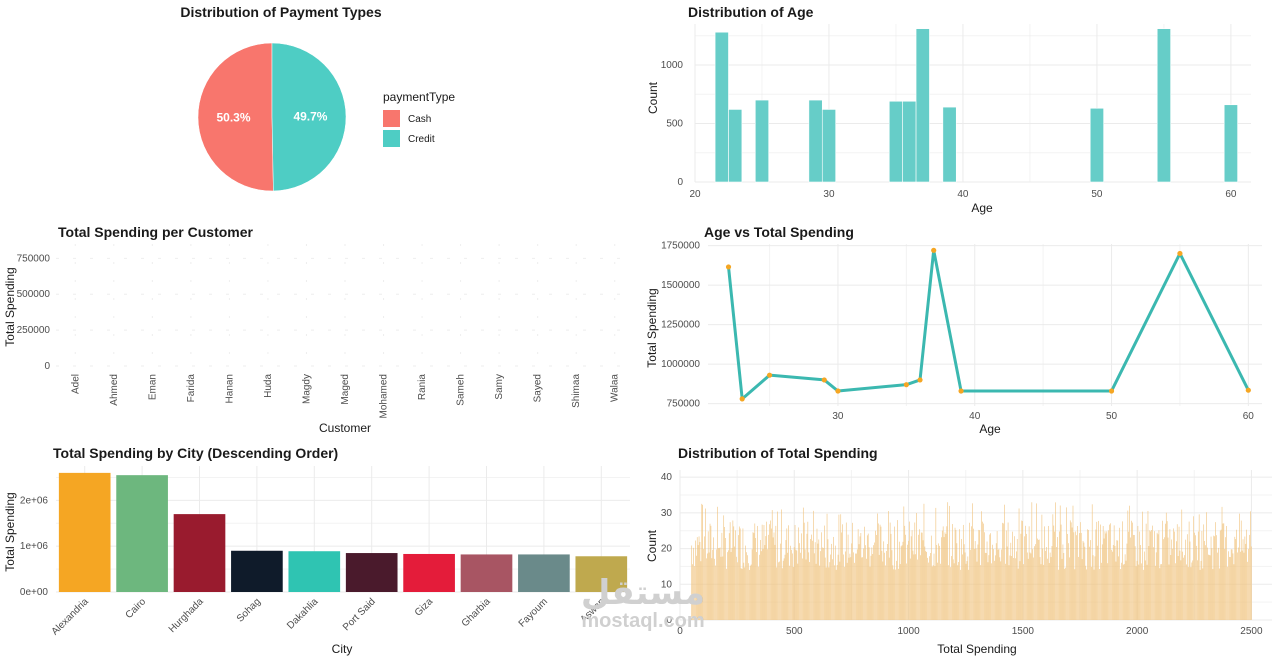 This screenshot has width=1280, height=659. What do you see at coordinates (152, 387) in the screenshot?
I see `customer-xtick-label: Eman` at bounding box center [152, 387].